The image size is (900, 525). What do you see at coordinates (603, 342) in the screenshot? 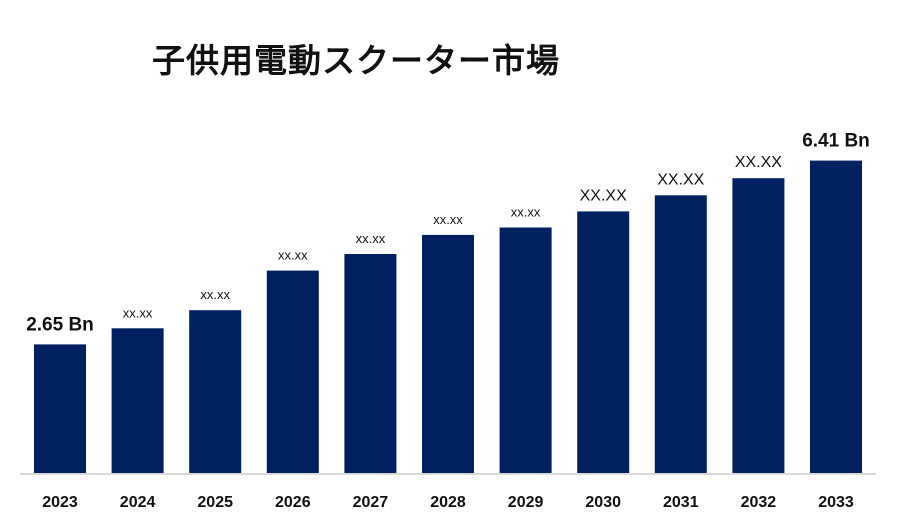
I see `bar-2030` at bounding box center [603, 342].